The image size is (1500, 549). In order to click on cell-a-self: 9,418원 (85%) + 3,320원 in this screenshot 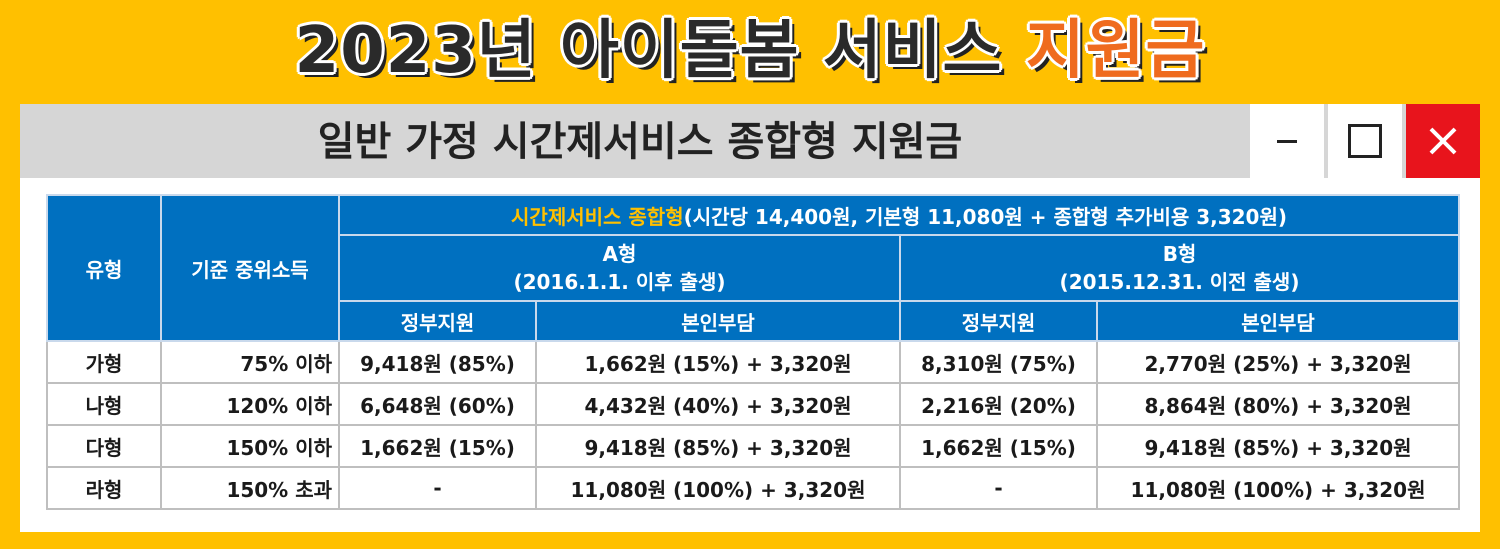, I will do `click(718, 446)`.